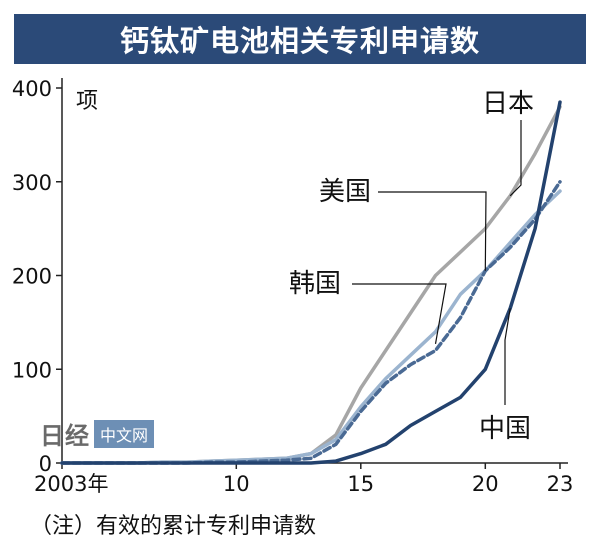  Describe the element at coordinates (32, 277) in the screenshot. I see `y-tick-label: 200` at that location.